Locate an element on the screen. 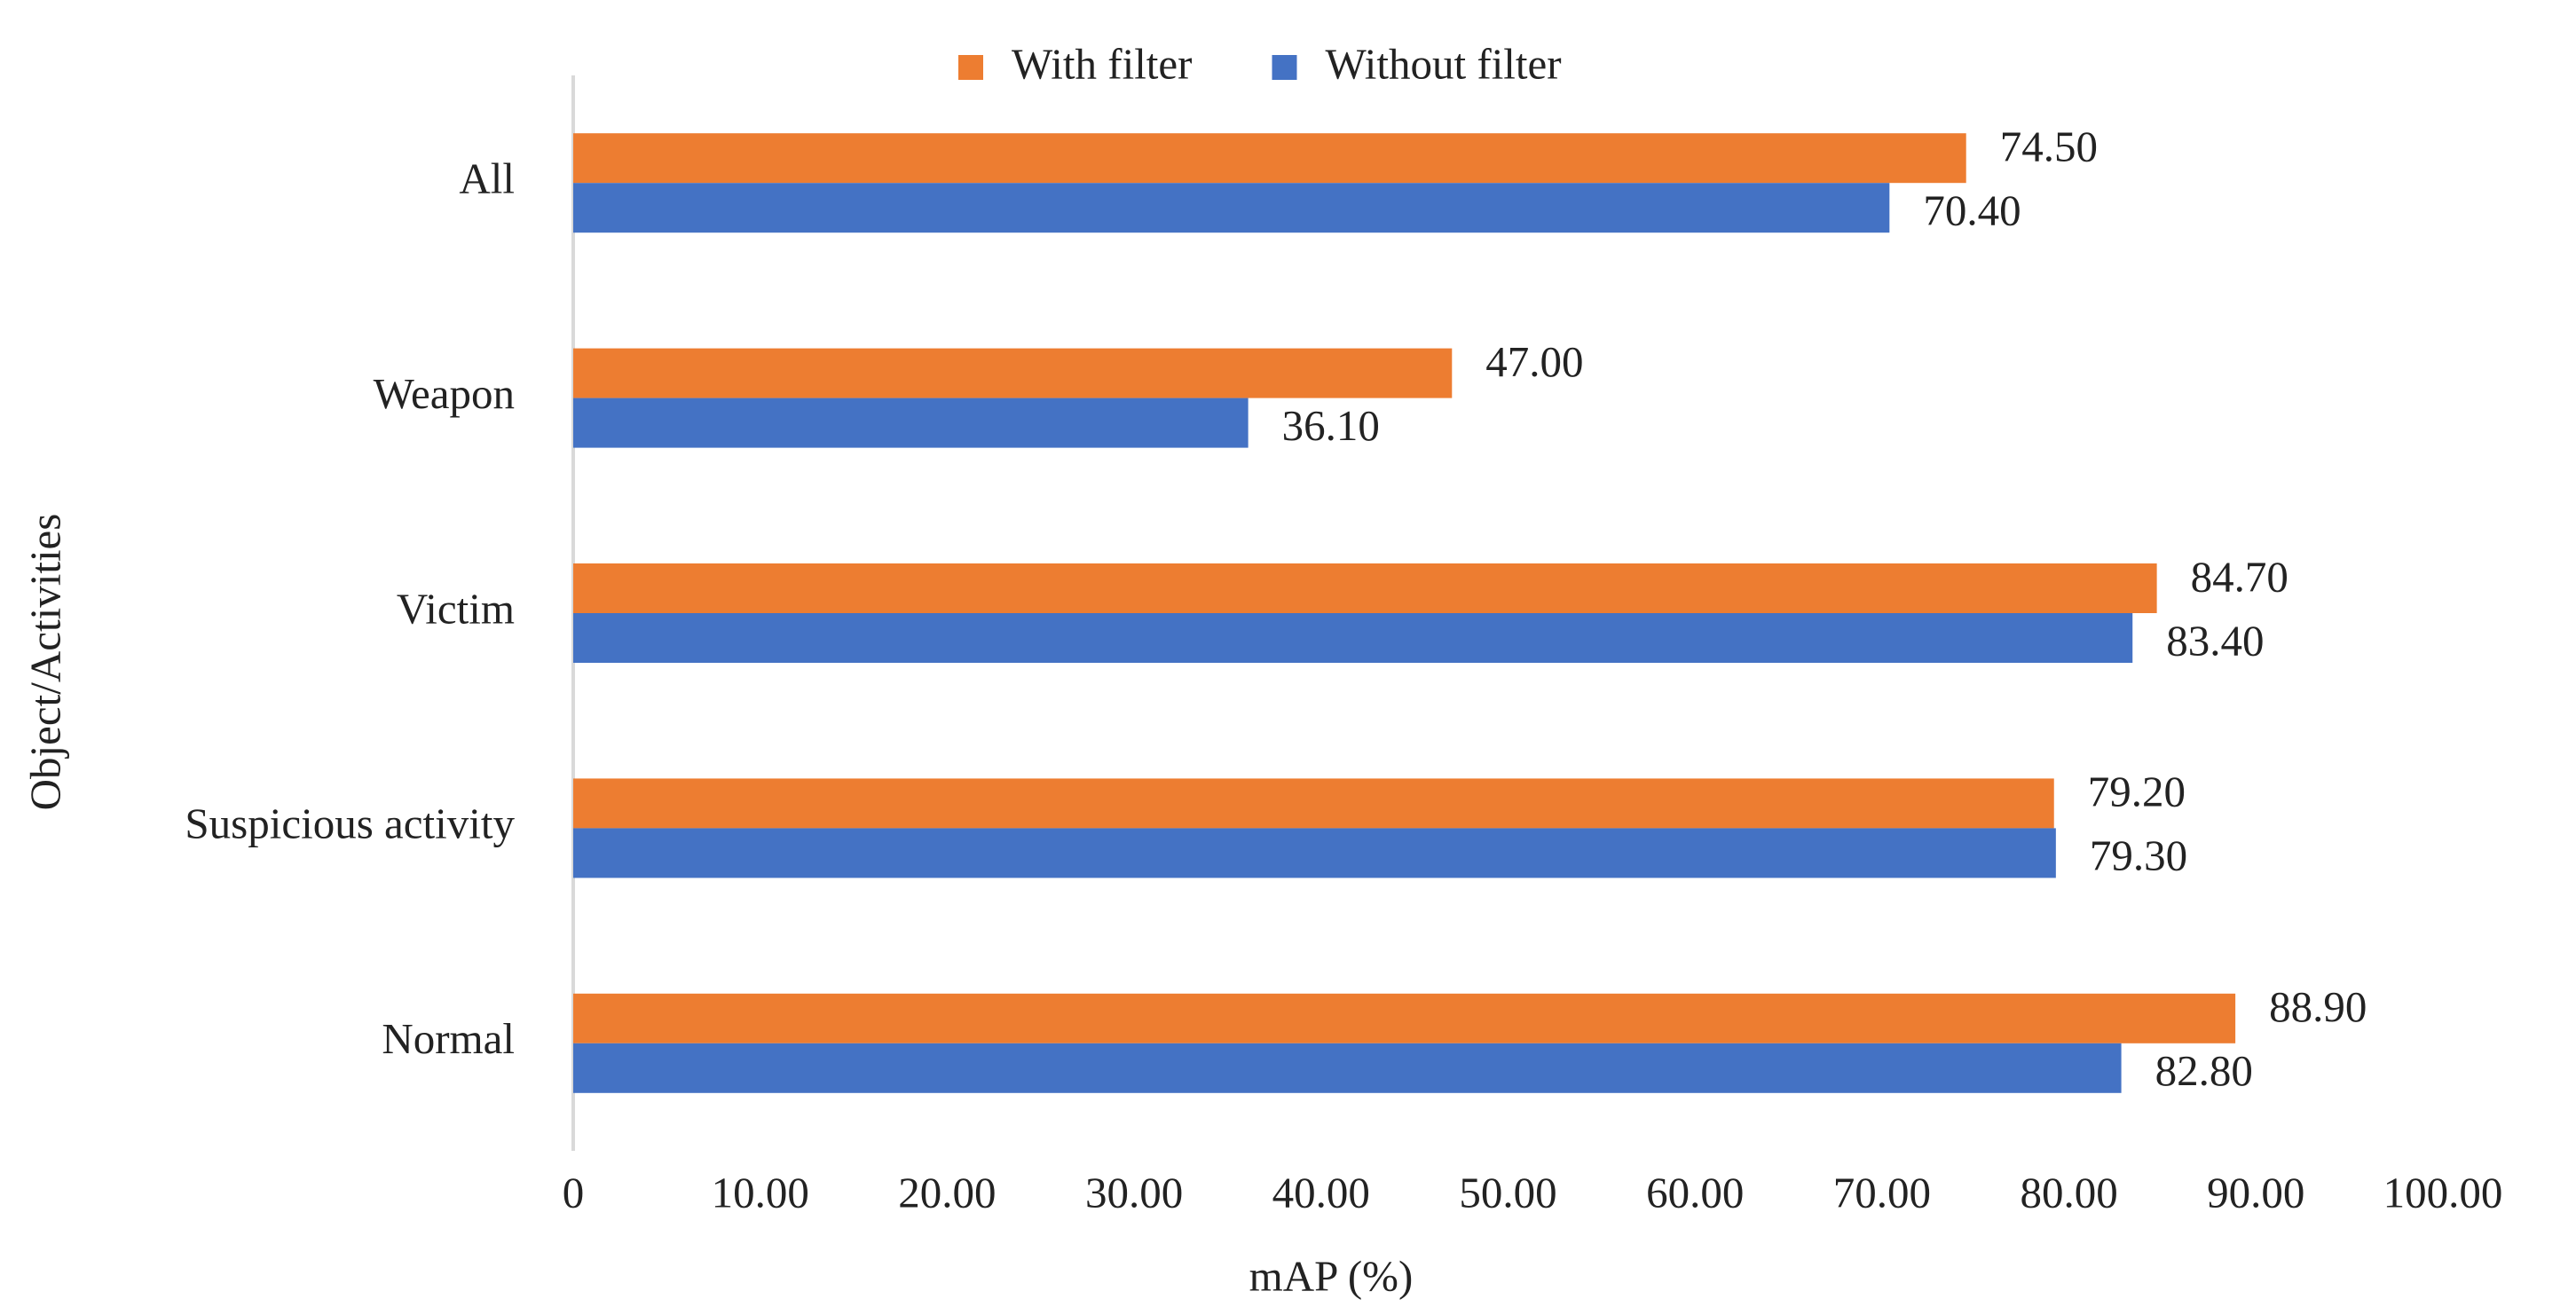  x-tick-label: 60.00 is located at coordinates (1695, 1192).